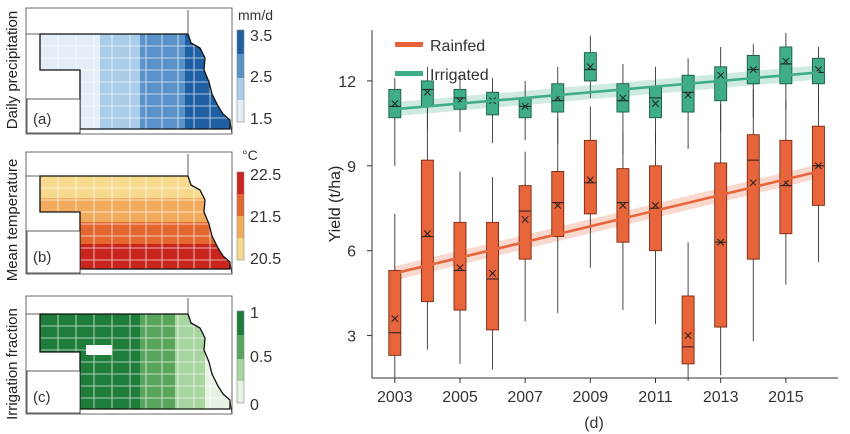  Describe the element at coordinates (12, 70) in the screenshot. I see `panel-a-ylabel: Daily precipitation` at that location.